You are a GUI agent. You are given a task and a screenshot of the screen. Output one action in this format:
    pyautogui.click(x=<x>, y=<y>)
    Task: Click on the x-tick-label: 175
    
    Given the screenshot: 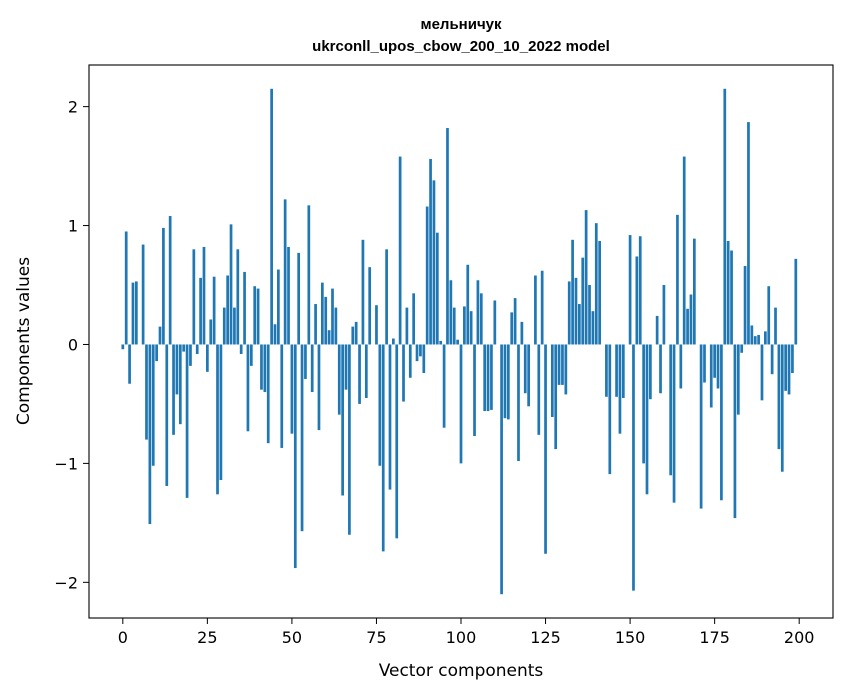 What is the action you would take?
    pyautogui.click(x=714, y=637)
    